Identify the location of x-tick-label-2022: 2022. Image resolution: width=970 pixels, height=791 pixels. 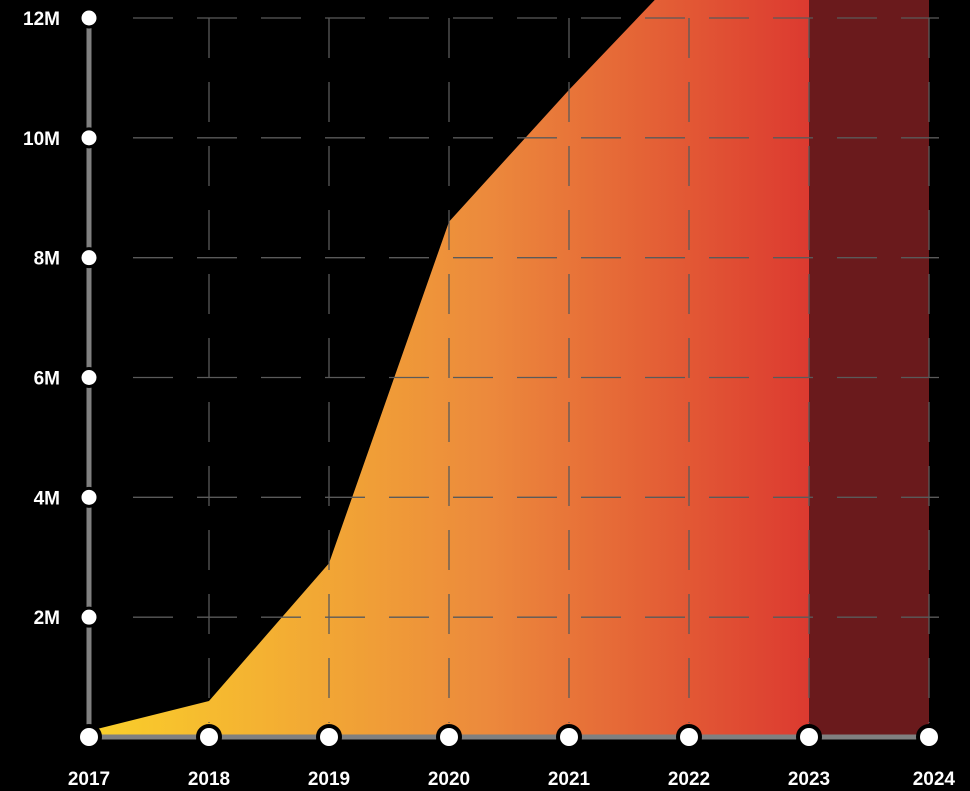
(689, 779).